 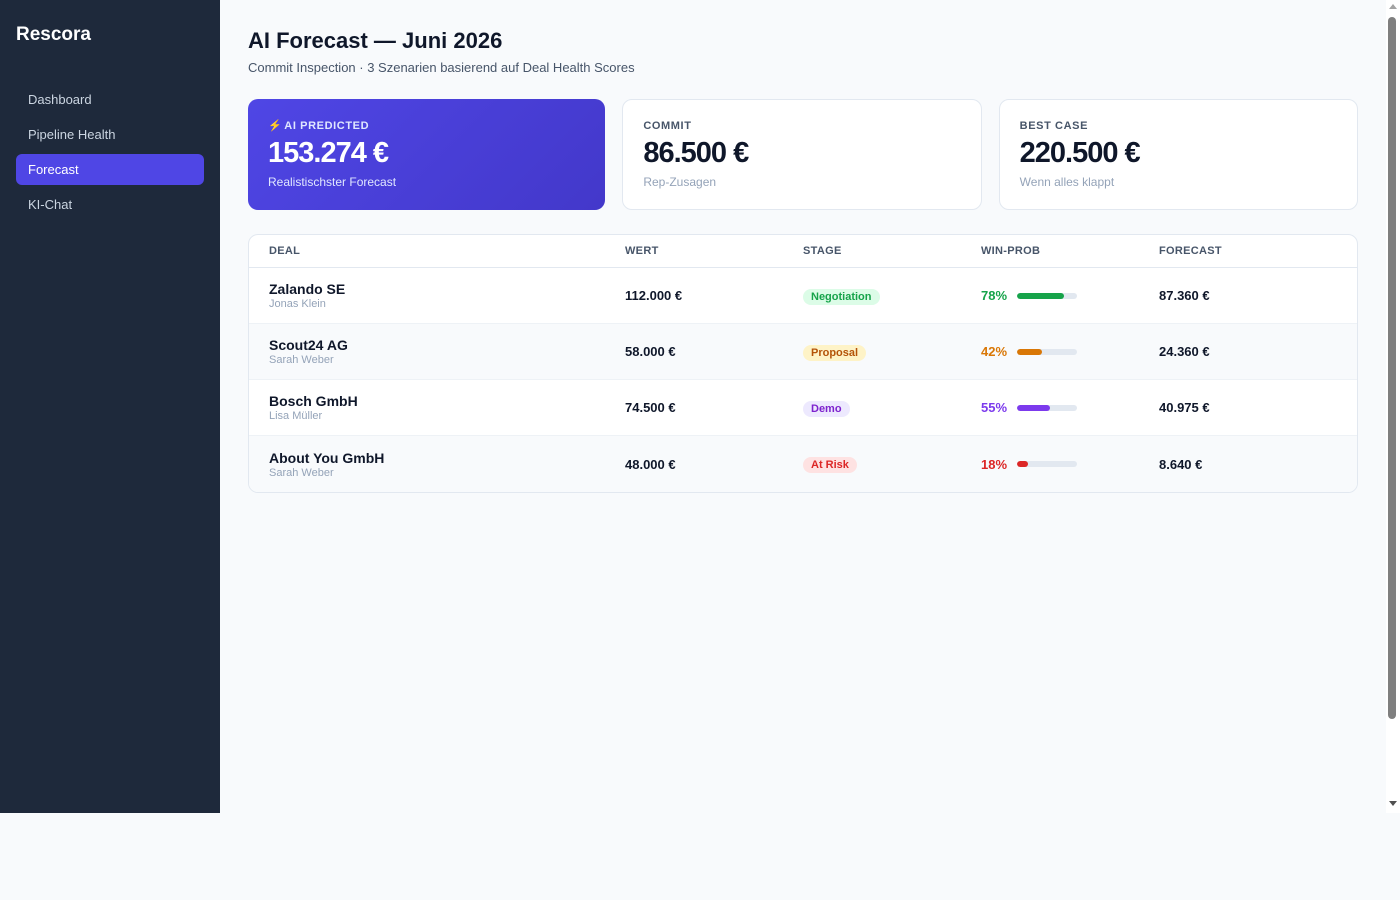 What do you see at coordinates (1054, 126) in the screenshot?
I see `best-case-label: BEST CASE` at bounding box center [1054, 126].